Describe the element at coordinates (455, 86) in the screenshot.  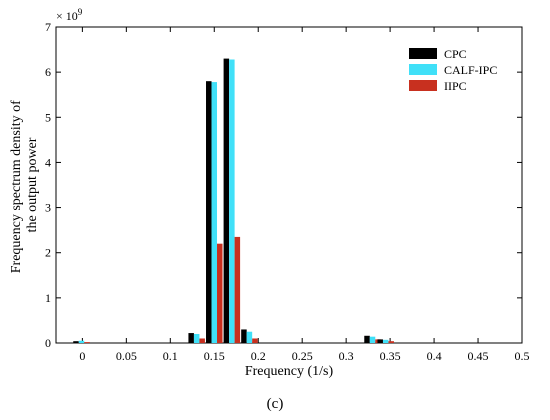
I see `legend-label-iipc: IIPC` at that location.